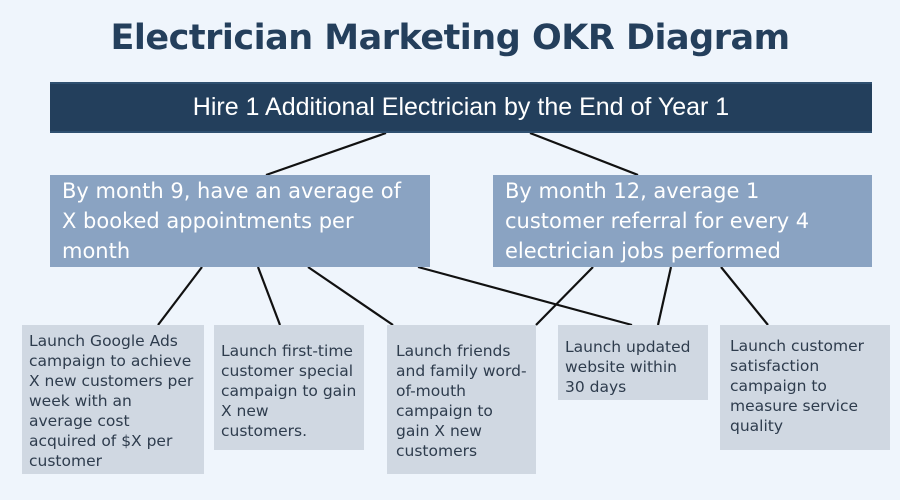 The image size is (900, 500). What do you see at coordinates (628, 367) in the screenshot?
I see `initiative-text: Launch updated website within 30 days` at bounding box center [628, 367].